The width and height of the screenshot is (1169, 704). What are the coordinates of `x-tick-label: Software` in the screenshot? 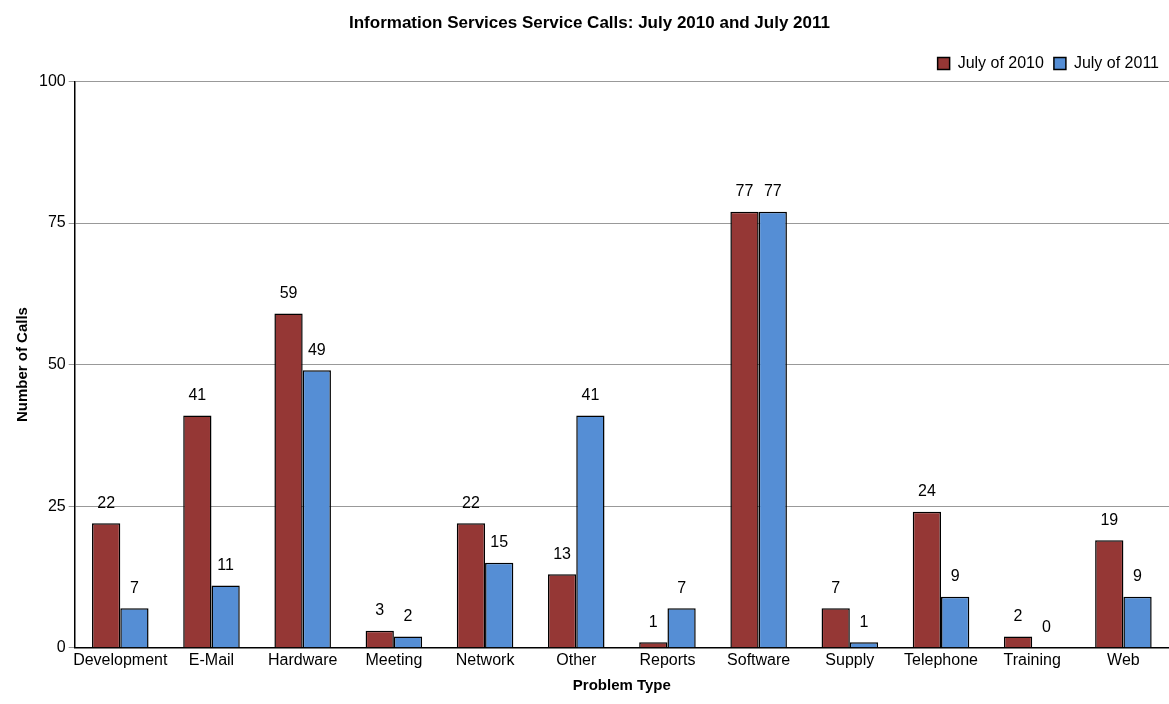 It's located at (759, 659).